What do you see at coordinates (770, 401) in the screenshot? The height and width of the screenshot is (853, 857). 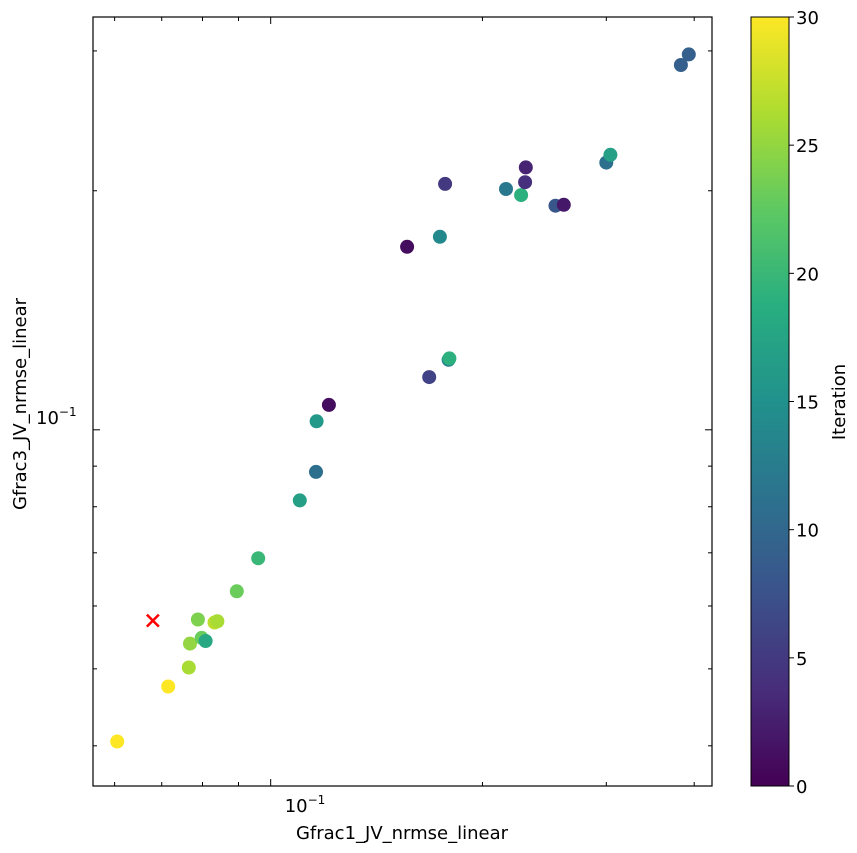 I see `colorbar` at bounding box center [770, 401].